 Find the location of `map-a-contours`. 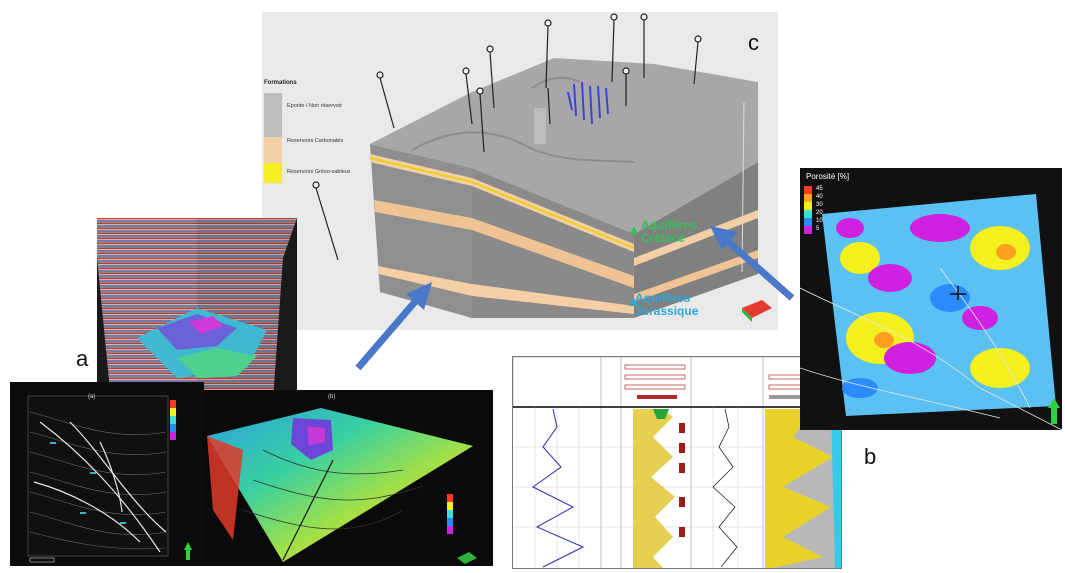

map-a-contours is located at coordinates (109, 479).